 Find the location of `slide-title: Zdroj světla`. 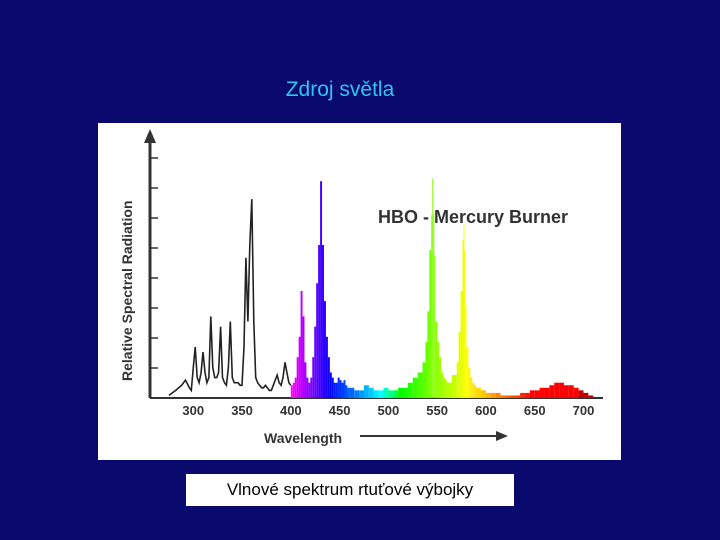

slide-title: Zdroj světla is located at coordinates (340, 90).